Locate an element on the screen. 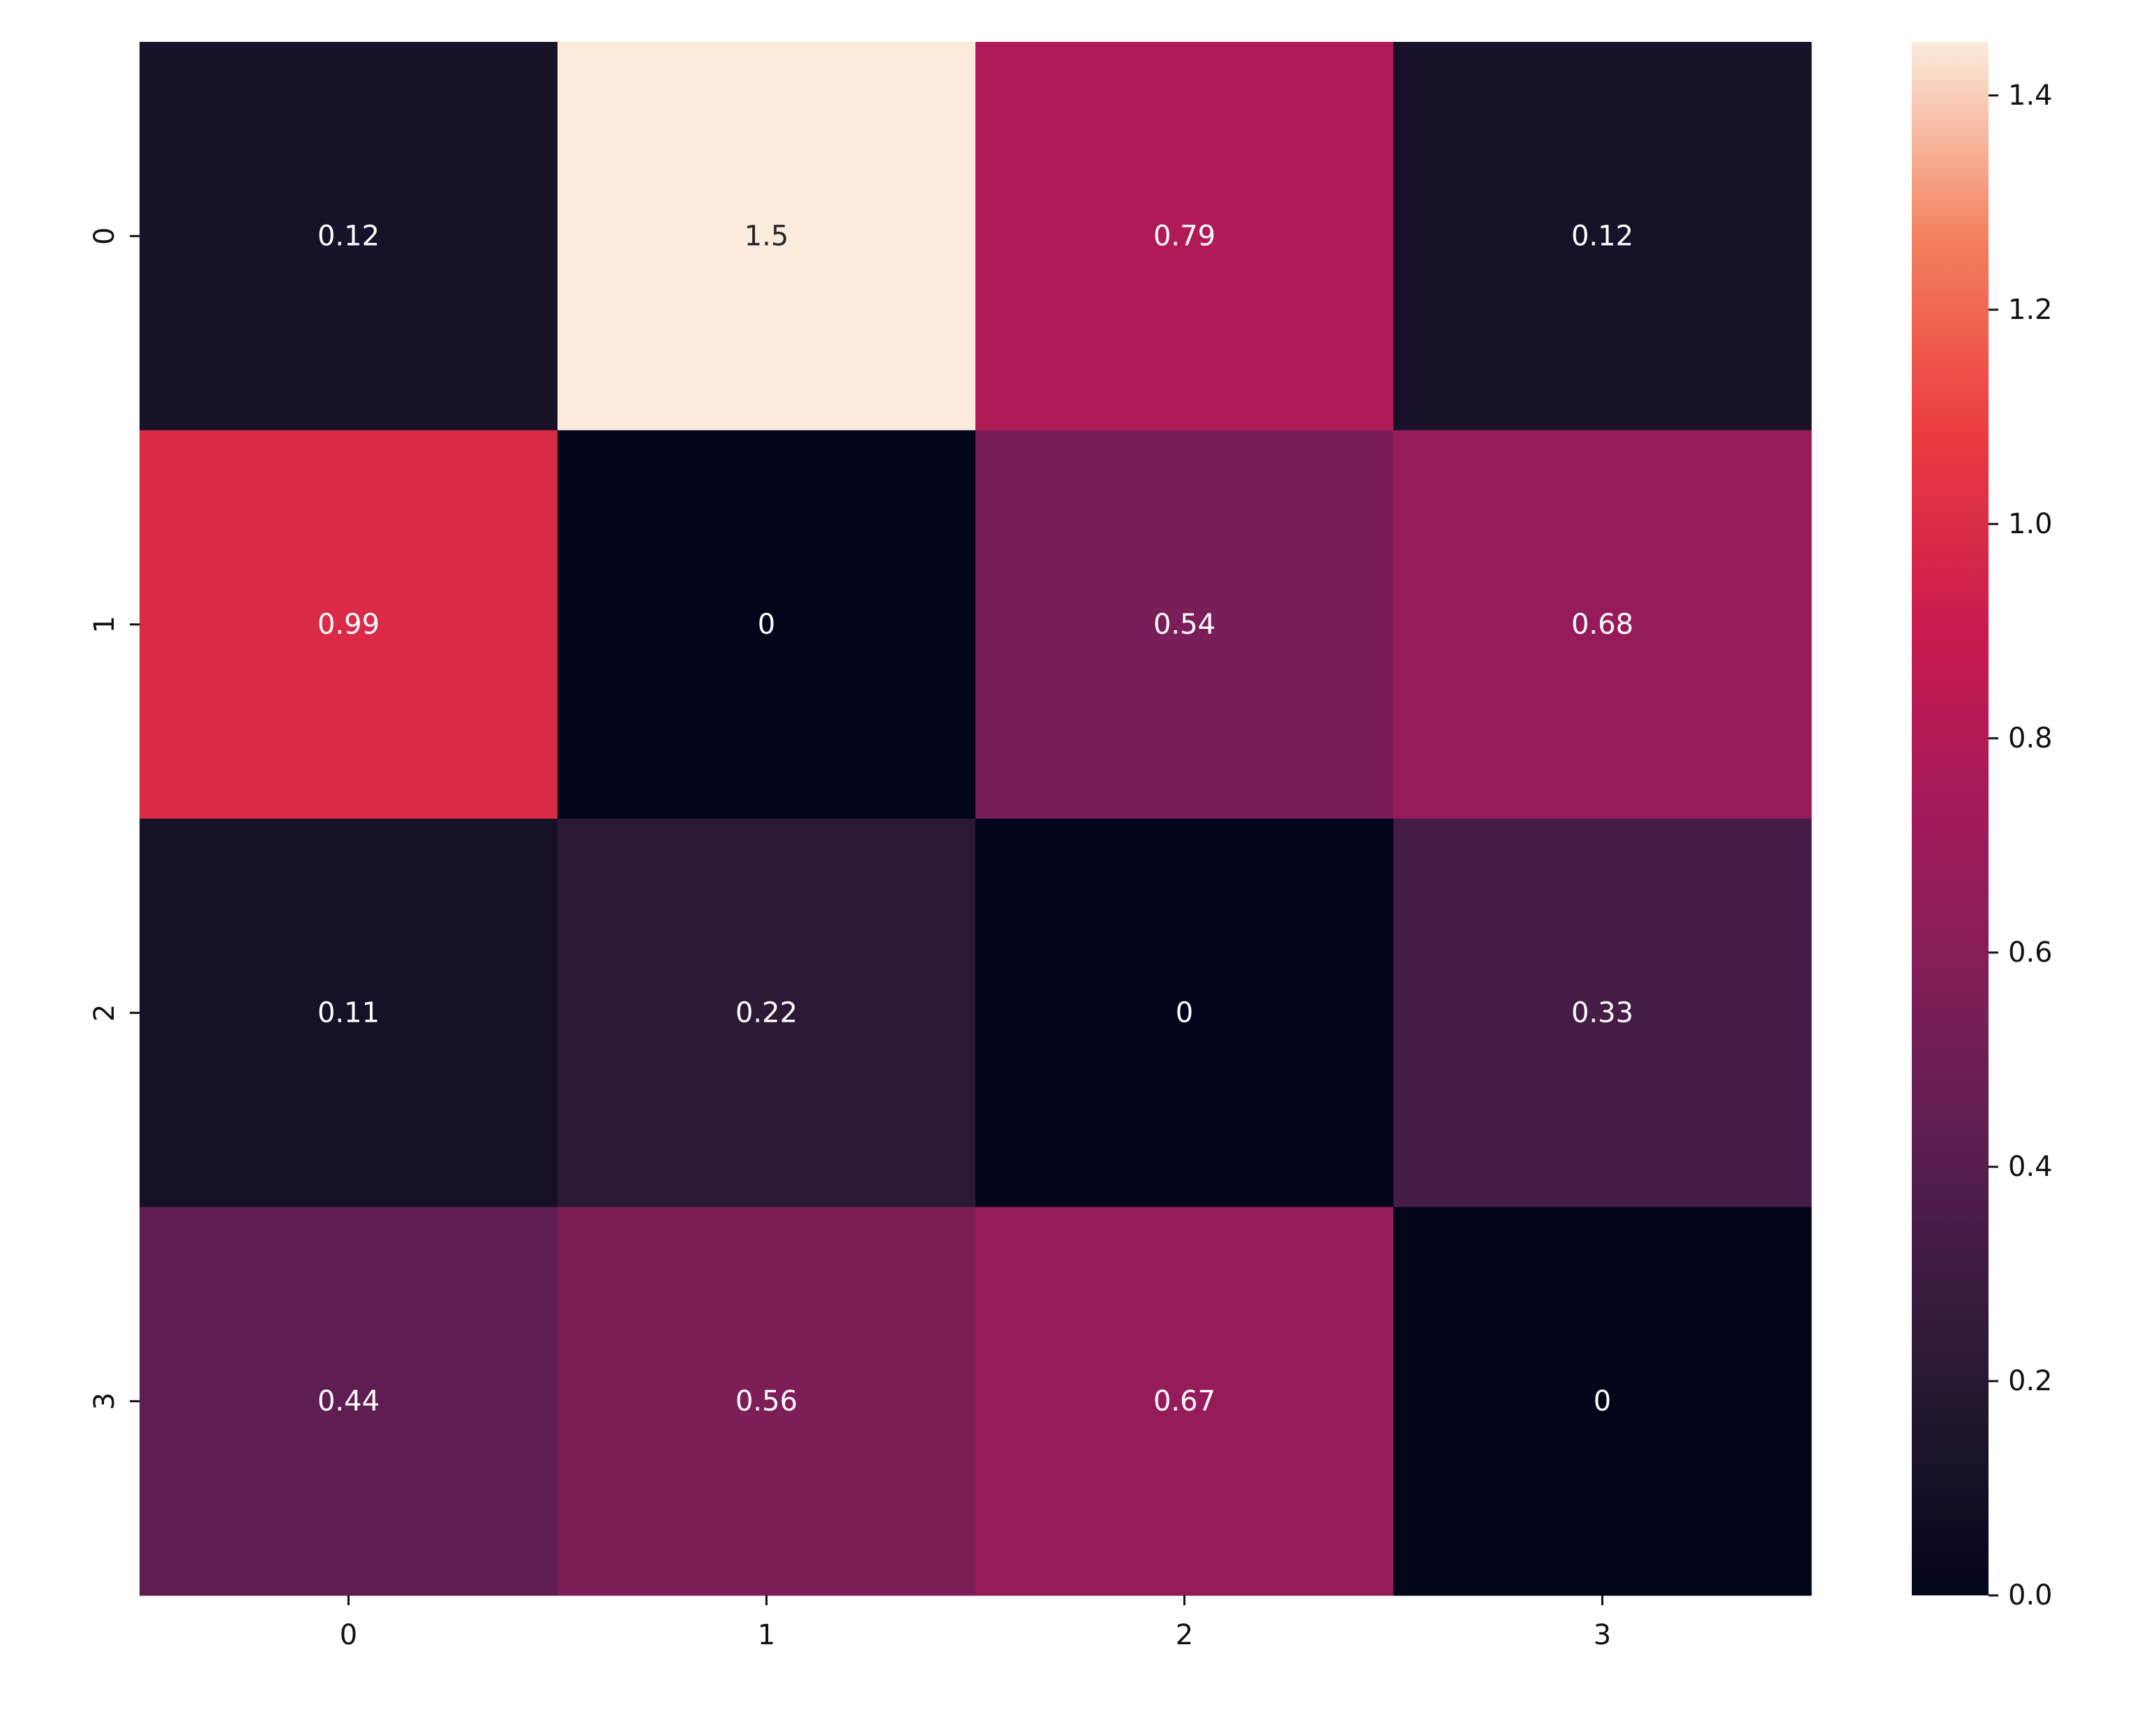 The height and width of the screenshot is (1728, 2156). heatmap-cell-r0-c3 is located at coordinates (1602, 237).